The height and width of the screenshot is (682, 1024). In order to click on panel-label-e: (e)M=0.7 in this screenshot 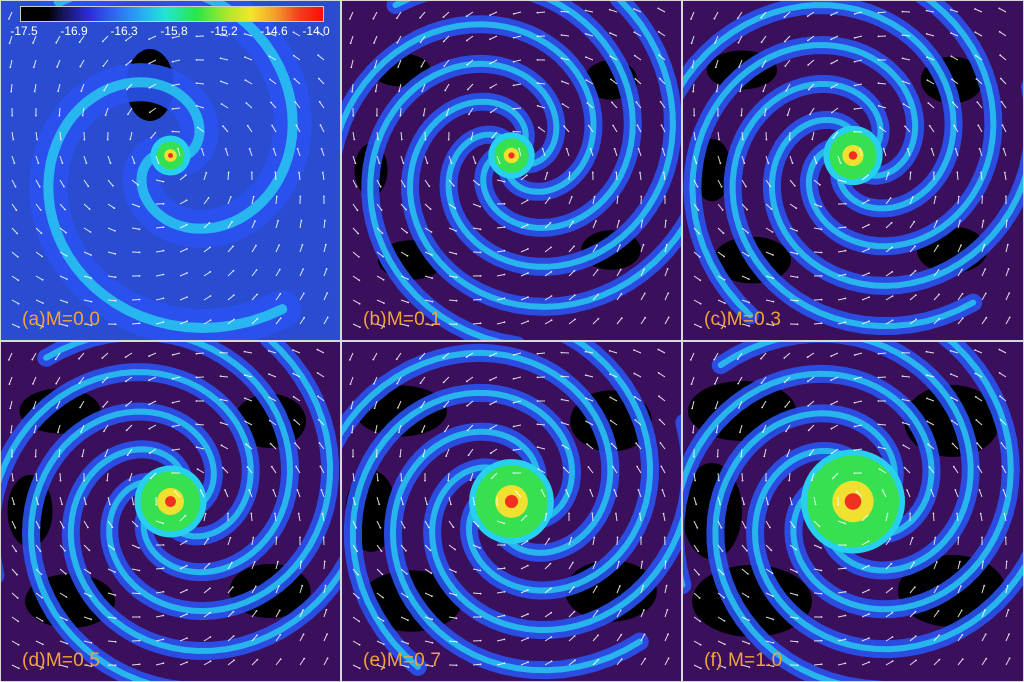, I will do `click(402, 660)`.